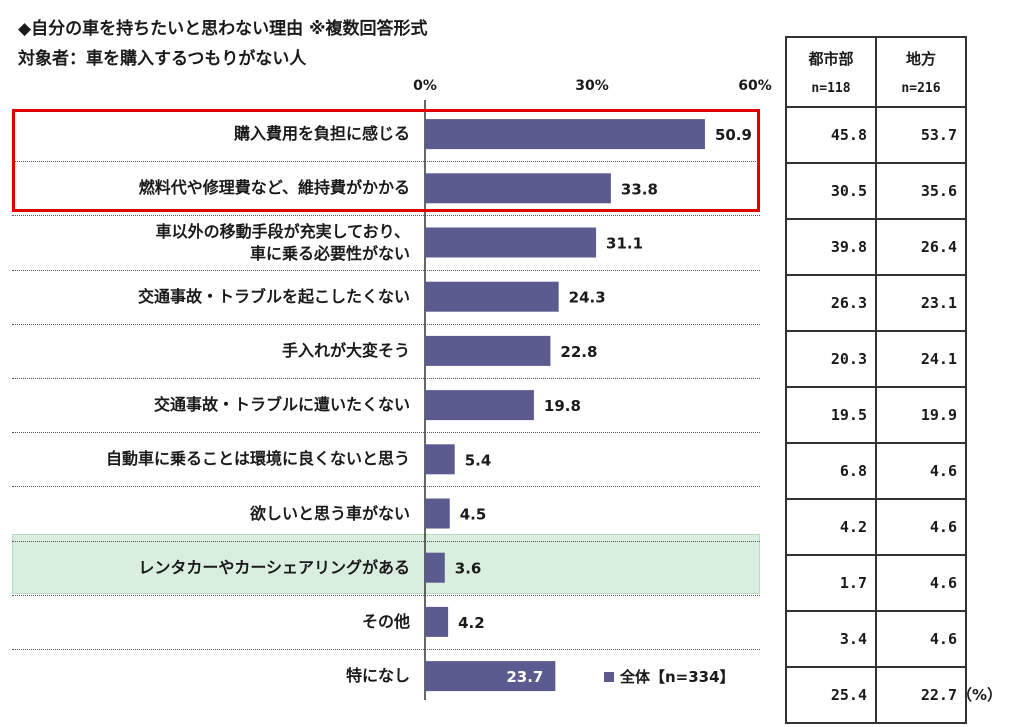  I want to click on category-label-line: 自動車に乗ることは環境に良くないと思う, so click(257, 459).